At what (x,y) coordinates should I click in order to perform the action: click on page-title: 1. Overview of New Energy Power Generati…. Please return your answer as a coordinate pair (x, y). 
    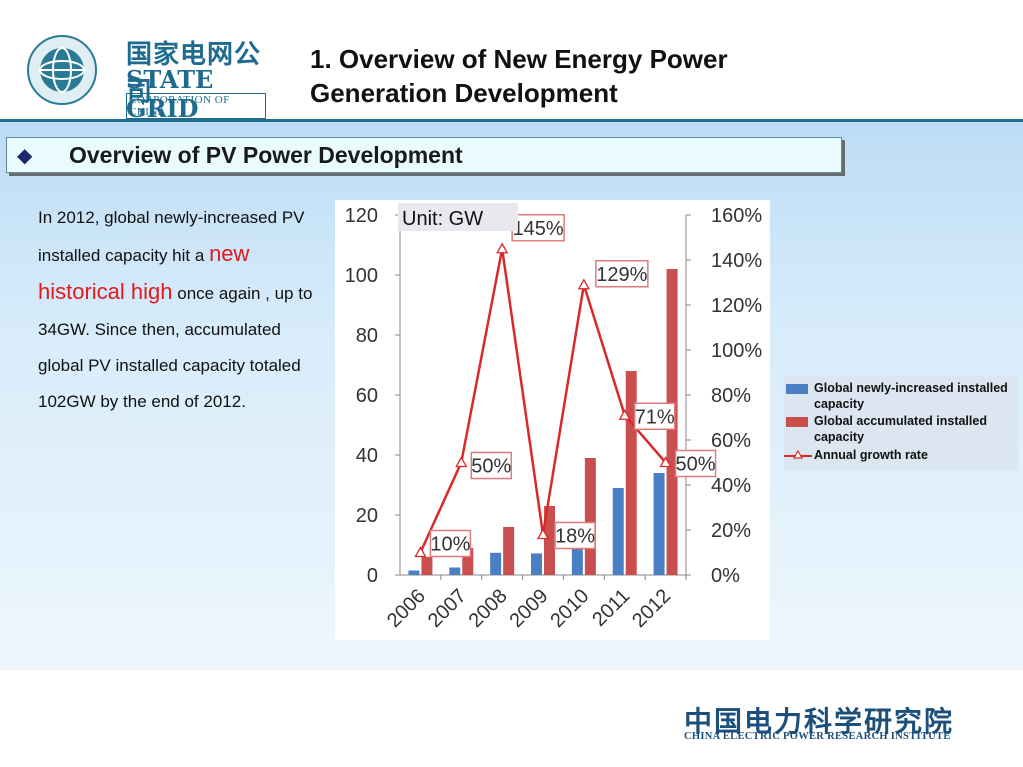
    Looking at the image, I should click on (570, 76).